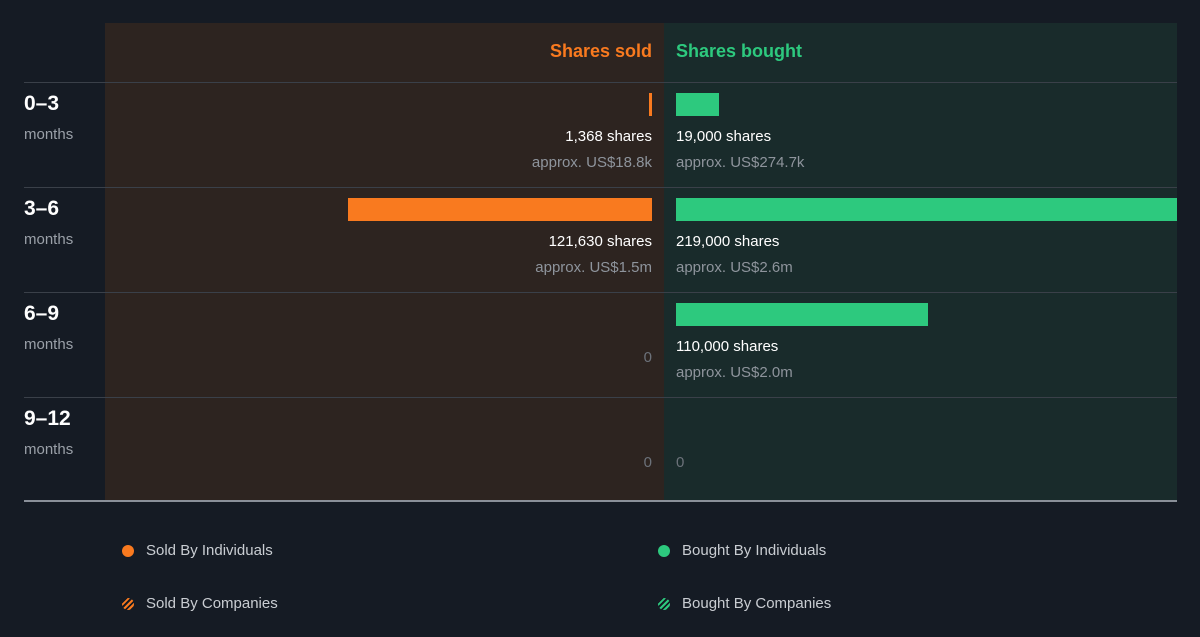 The height and width of the screenshot is (637, 1200). Describe the element at coordinates (42, 103) in the screenshot. I see `period-label: 0–3` at that location.